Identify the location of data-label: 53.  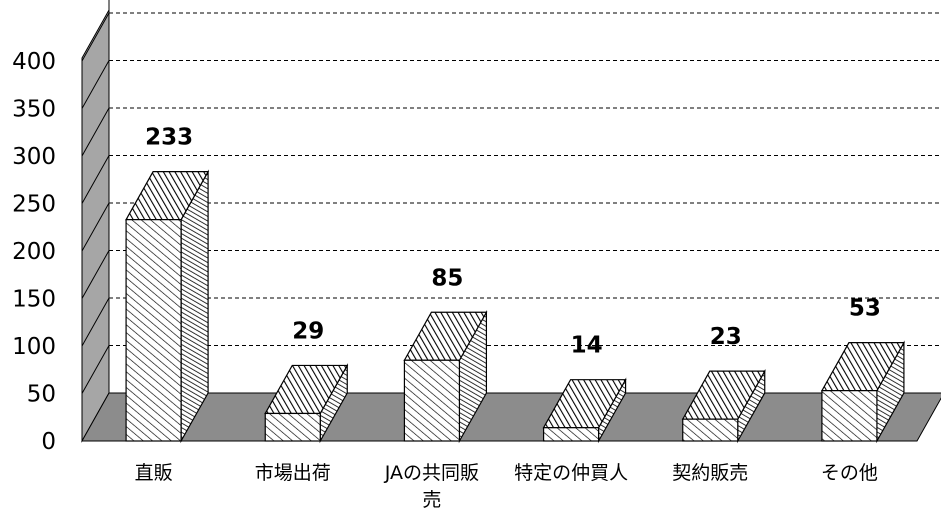
(865, 309).